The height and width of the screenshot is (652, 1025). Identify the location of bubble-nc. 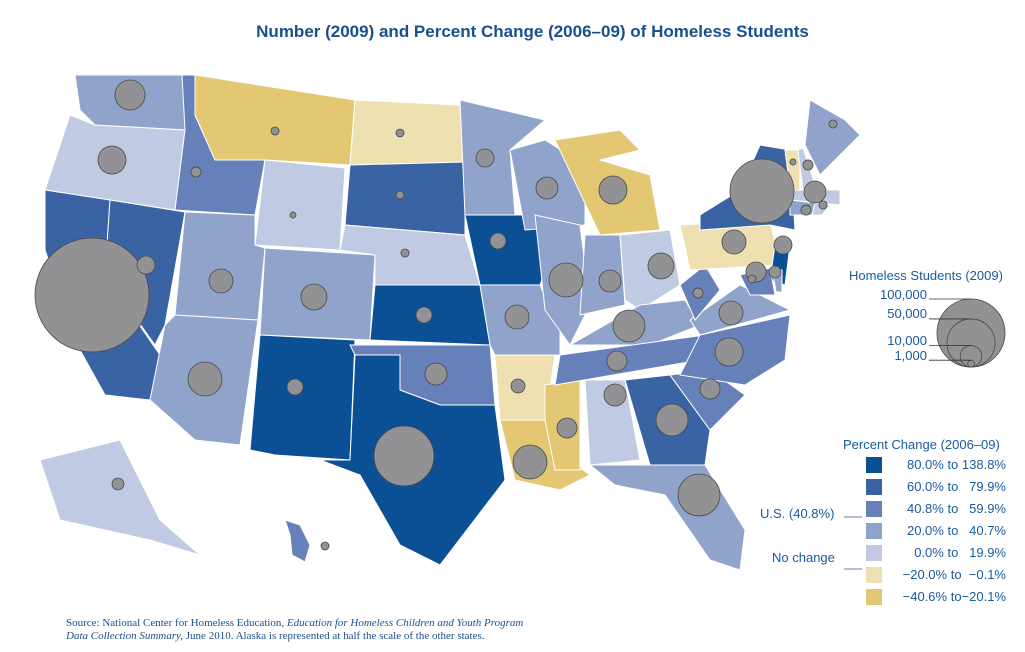
(729, 352).